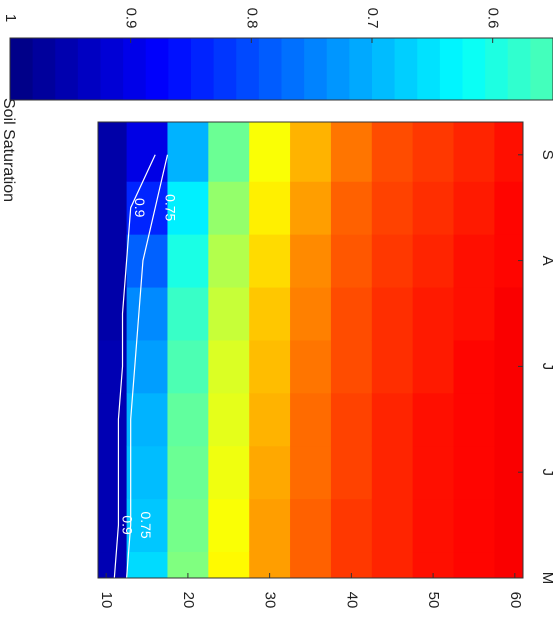  I want to click on y-tick-label: 40, so click(351, 600).